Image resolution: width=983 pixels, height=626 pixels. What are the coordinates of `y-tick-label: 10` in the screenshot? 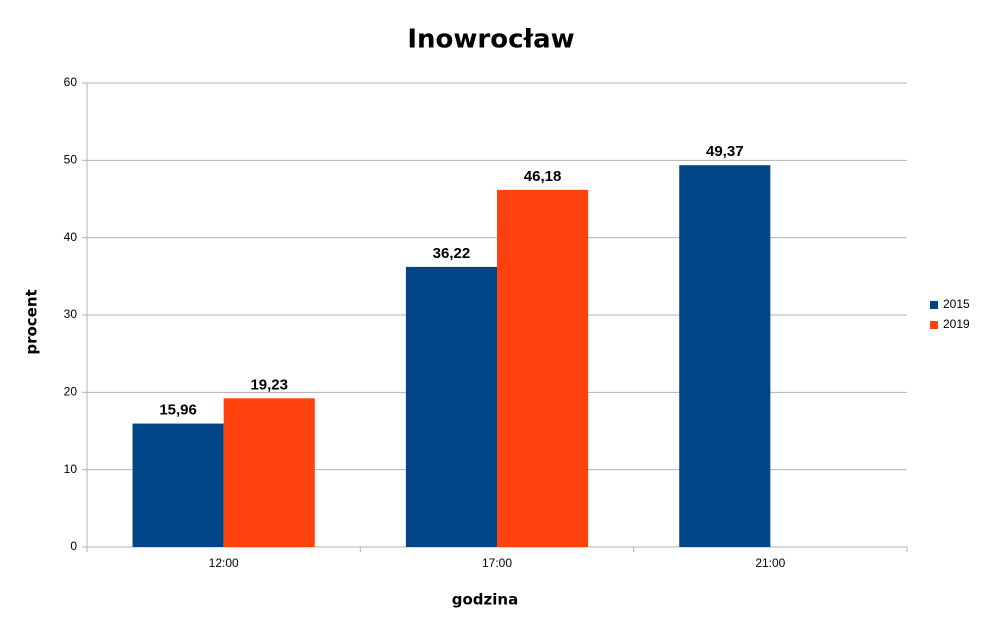 It's located at (71, 469).